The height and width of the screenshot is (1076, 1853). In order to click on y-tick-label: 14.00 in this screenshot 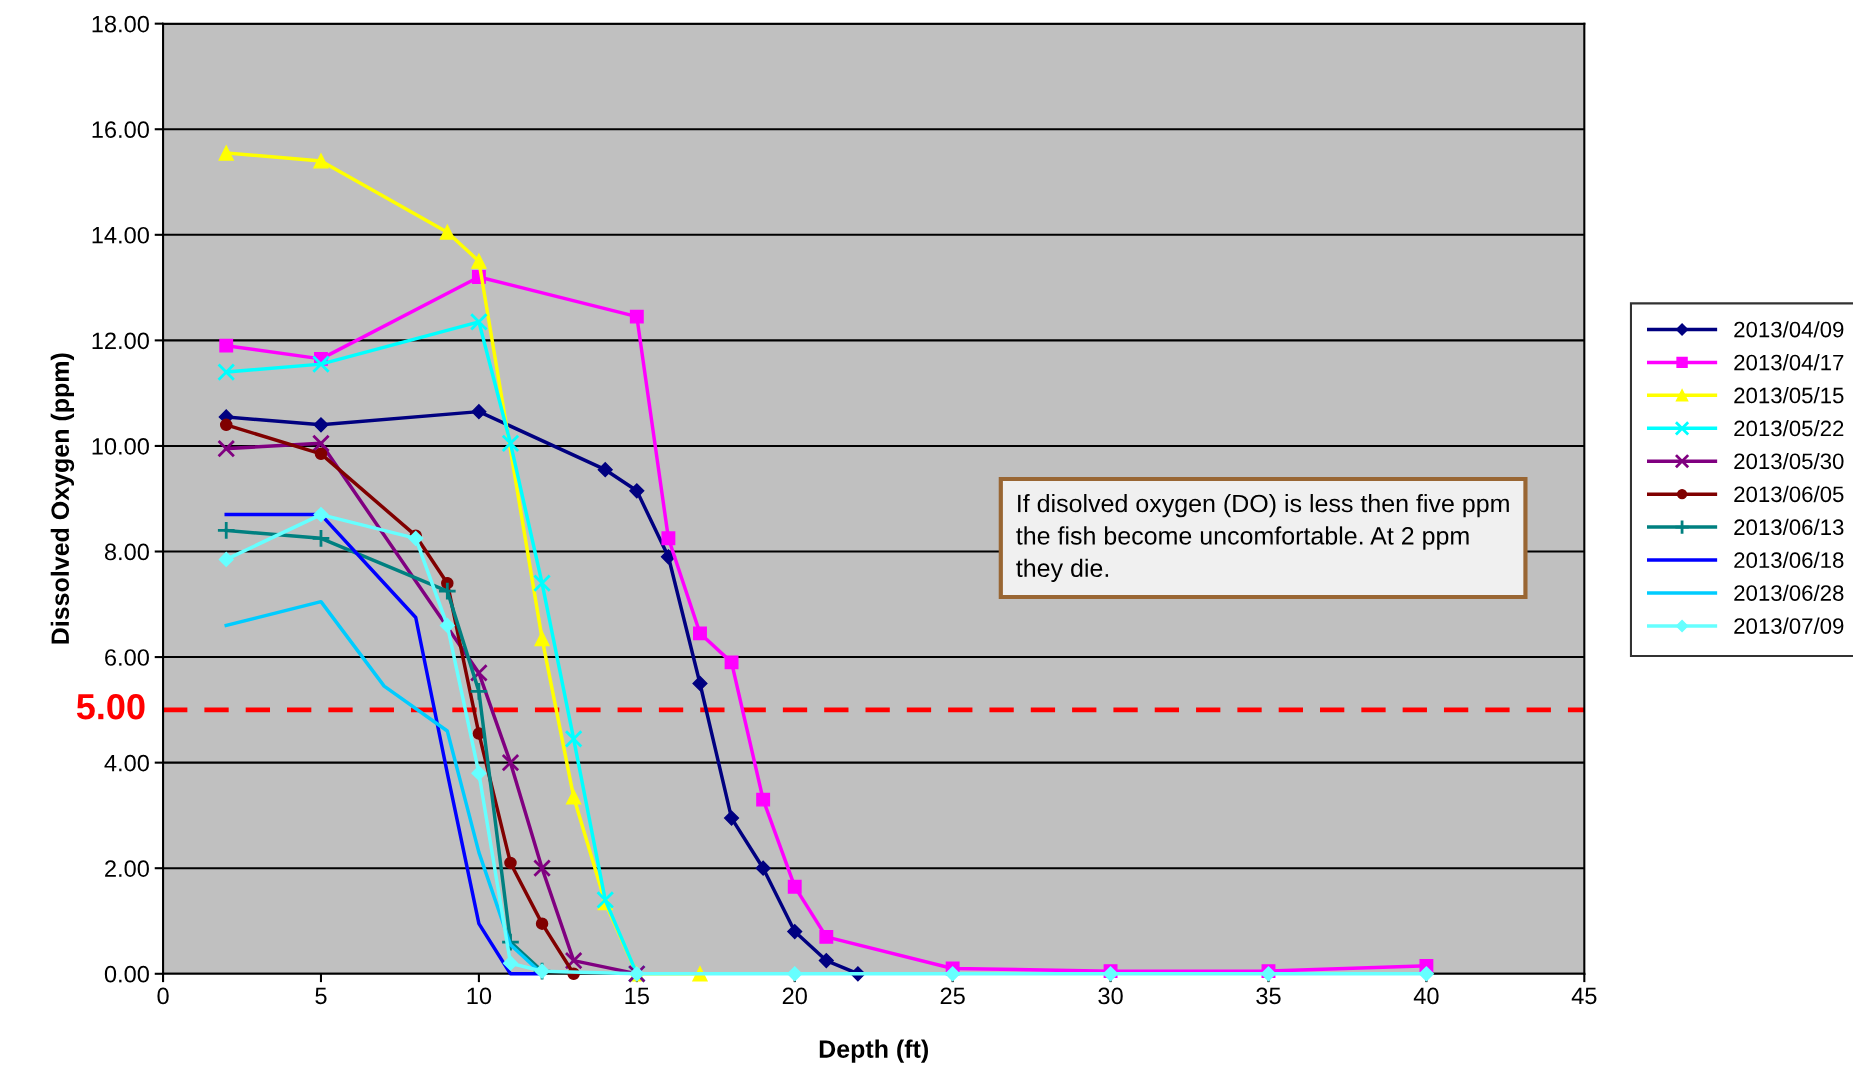, I will do `click(120, 235)`.